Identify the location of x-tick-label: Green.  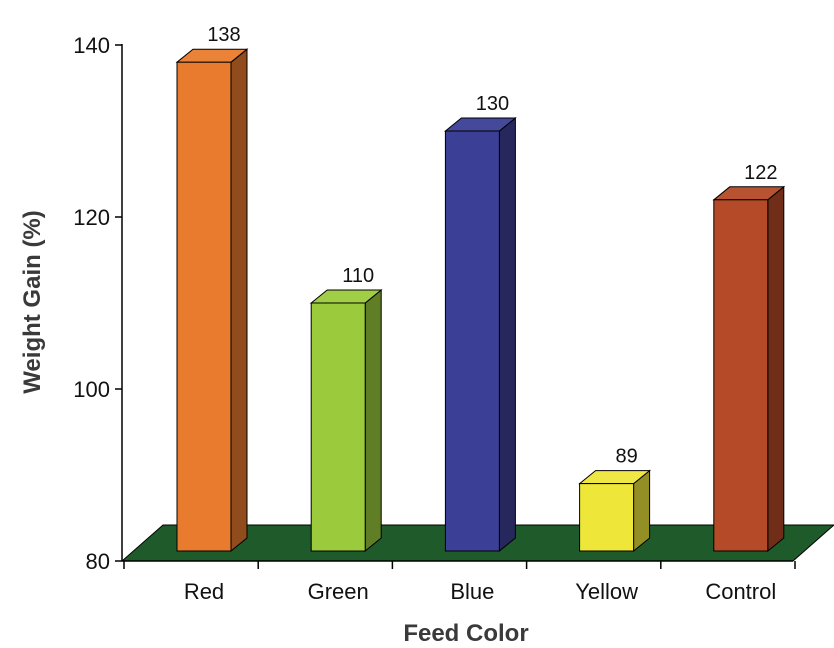
(338, 591).